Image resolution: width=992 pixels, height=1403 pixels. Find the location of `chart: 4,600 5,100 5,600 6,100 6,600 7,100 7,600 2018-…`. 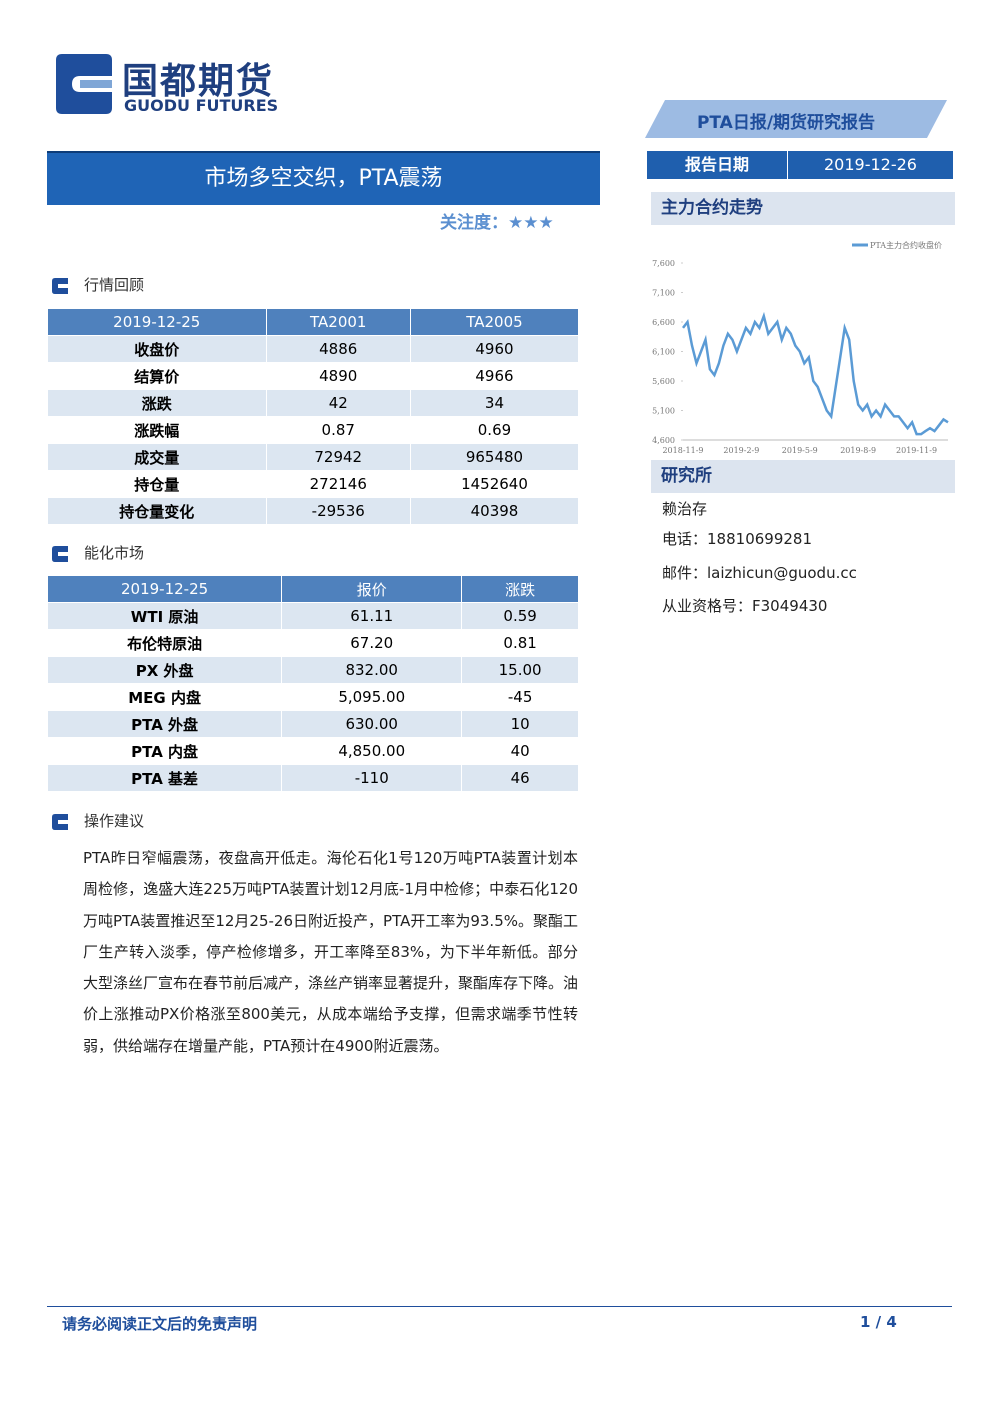

chart: 4,600 5,100 5,600 6,100 6,600 7,100 7,600 2018-… is located at coordinates (800, 347).